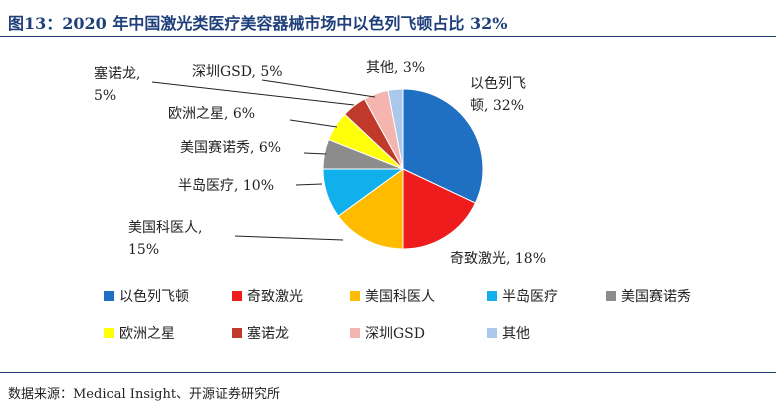 The width and height of the screenshot is (776, 413). What do you see at coordinates (275, 296) in the screenshot?
I see `legend-label: 奇致激光` at bounding box center [275, 296].